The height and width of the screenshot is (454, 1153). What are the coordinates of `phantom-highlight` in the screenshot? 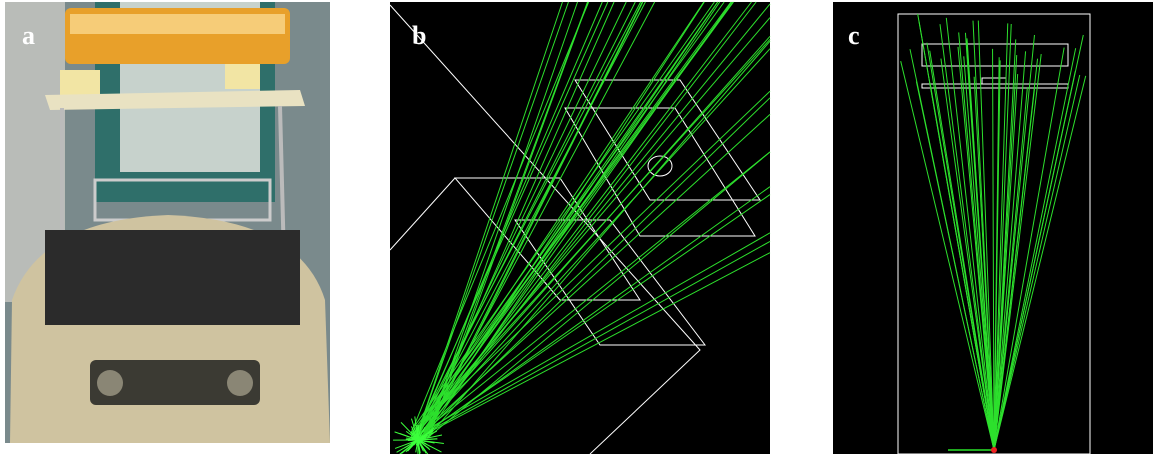 It's located at (177, 24).